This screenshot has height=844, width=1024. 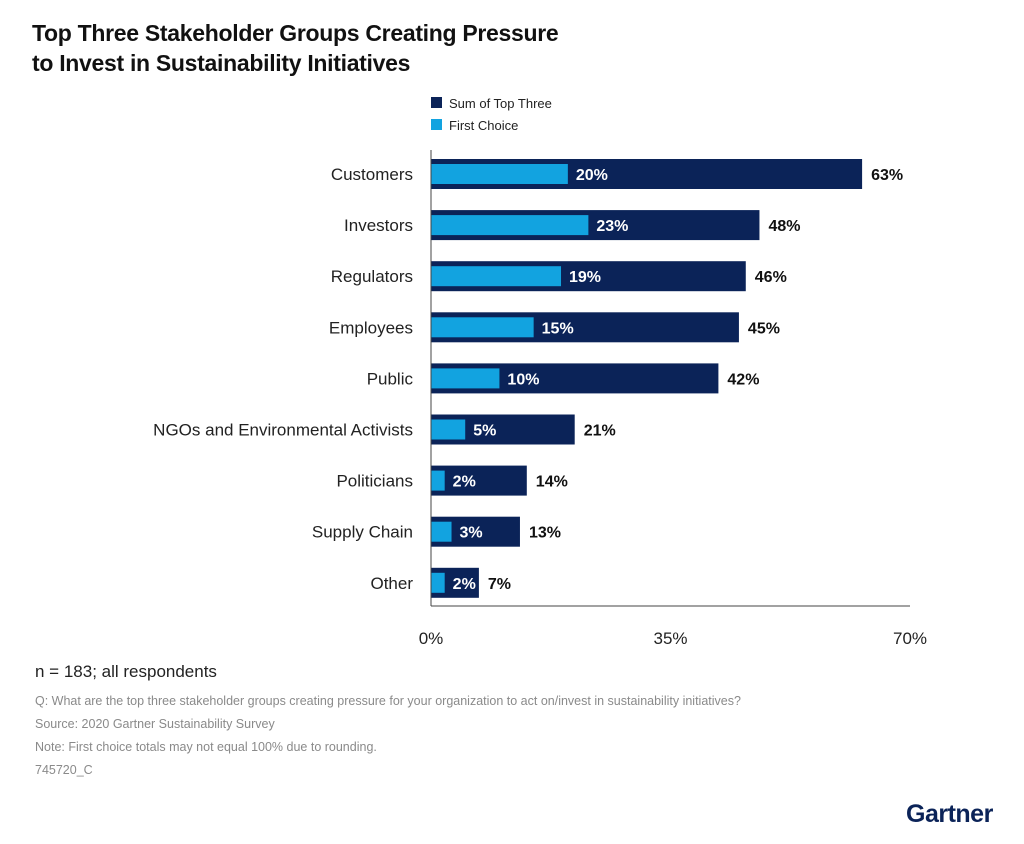 What do you see at coordinates (600, 431) in the screenshot?
I see `data-label-sum: 21%` at bounding box center [600, 431].